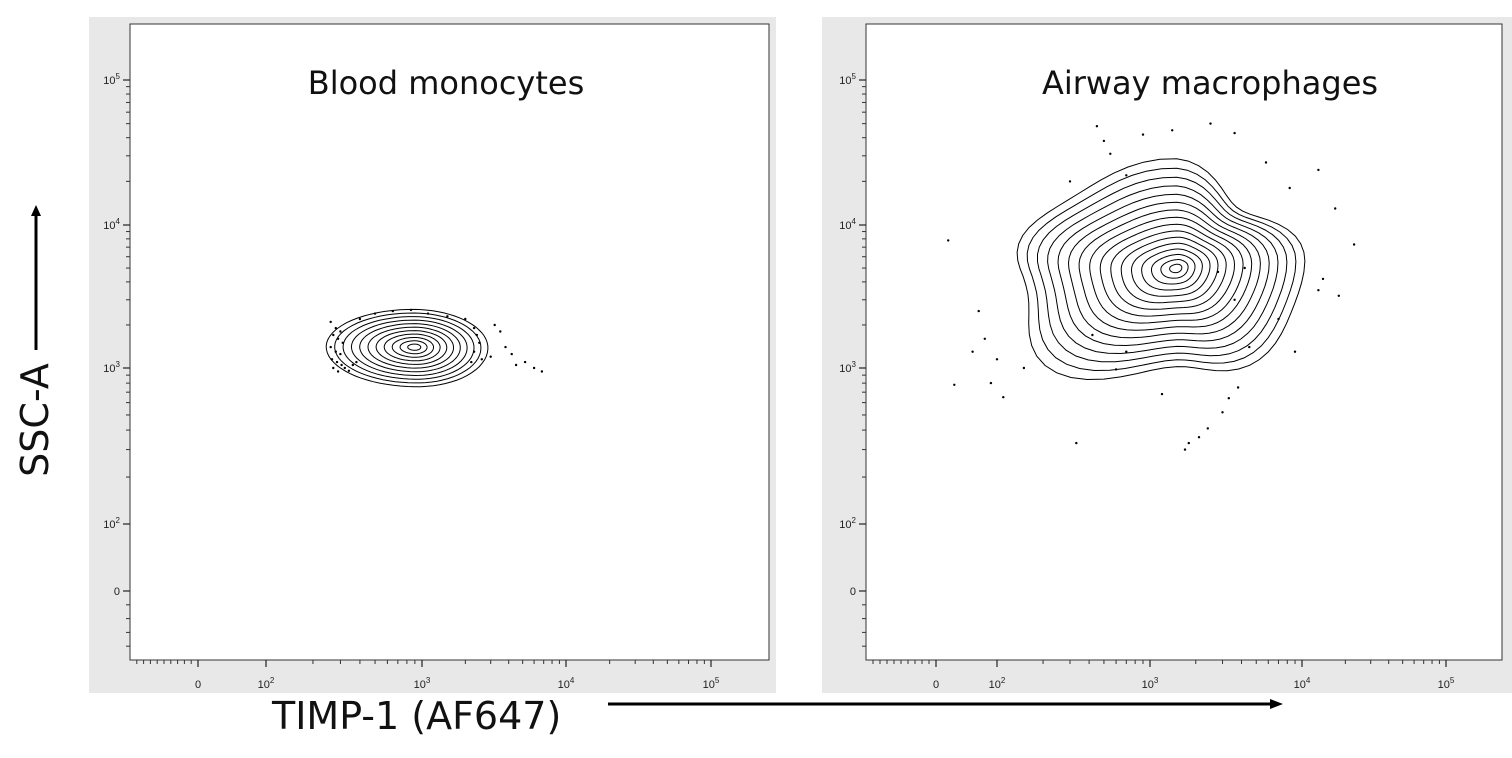 This screenshot has width=1512, height=758. What do you see at coordinates (1210, 83) in the screenshot?
I see `panel-title: Airway macrophages` at bounding box center [1210, 83].